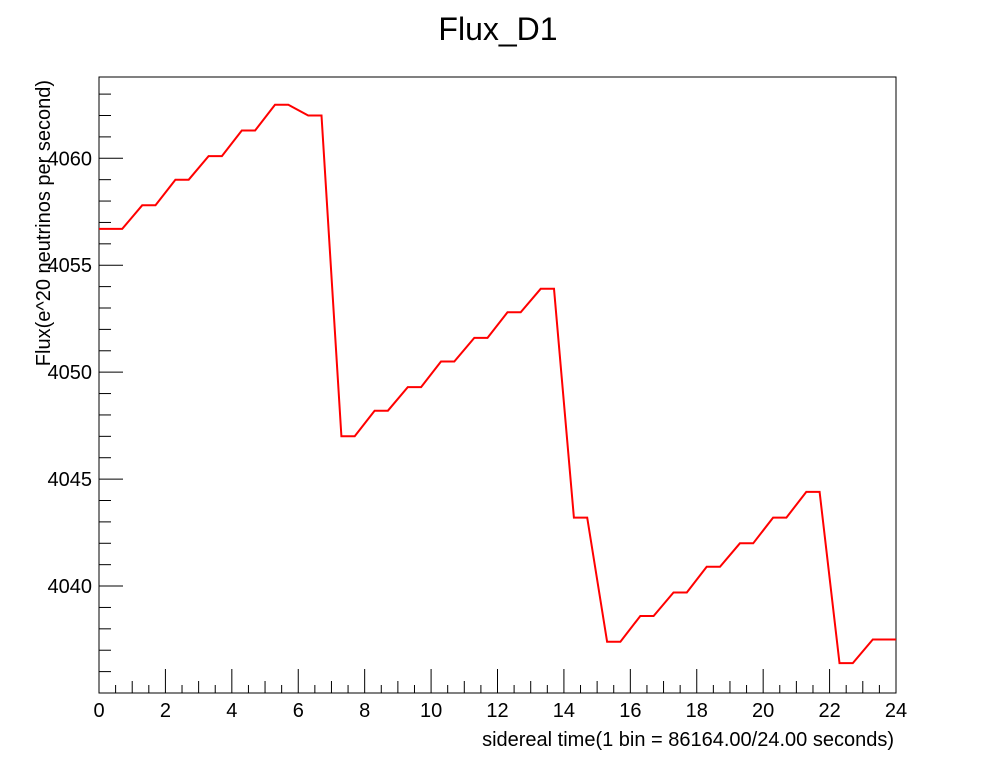 Image resolution: width=996 pixels, height=772 pixels. I want to click on x-tick-label: 24, so click(896, 711).